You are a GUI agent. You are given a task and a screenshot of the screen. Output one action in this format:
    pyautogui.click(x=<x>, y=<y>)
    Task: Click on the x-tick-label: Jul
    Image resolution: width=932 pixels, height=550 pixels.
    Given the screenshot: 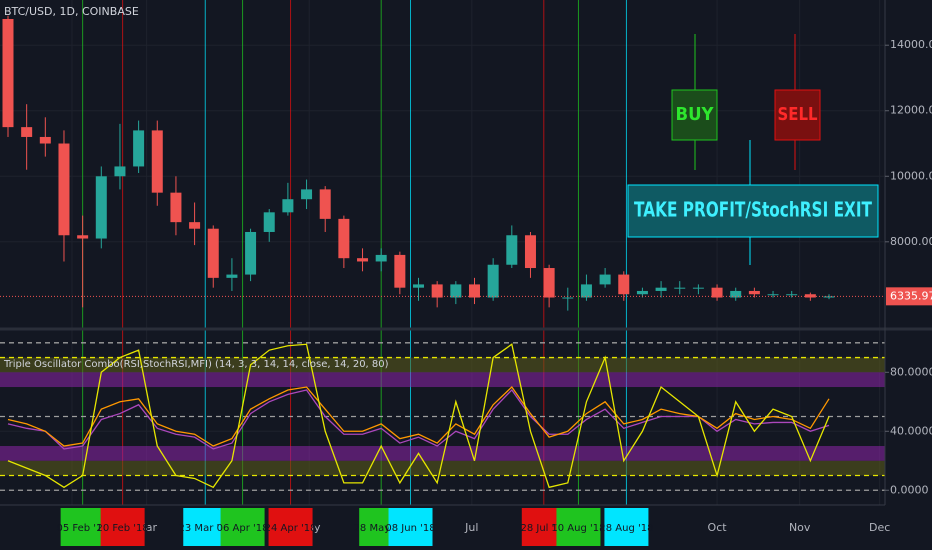 What is the action you would take?
    pyautogui.click(x=471, y=527)
    